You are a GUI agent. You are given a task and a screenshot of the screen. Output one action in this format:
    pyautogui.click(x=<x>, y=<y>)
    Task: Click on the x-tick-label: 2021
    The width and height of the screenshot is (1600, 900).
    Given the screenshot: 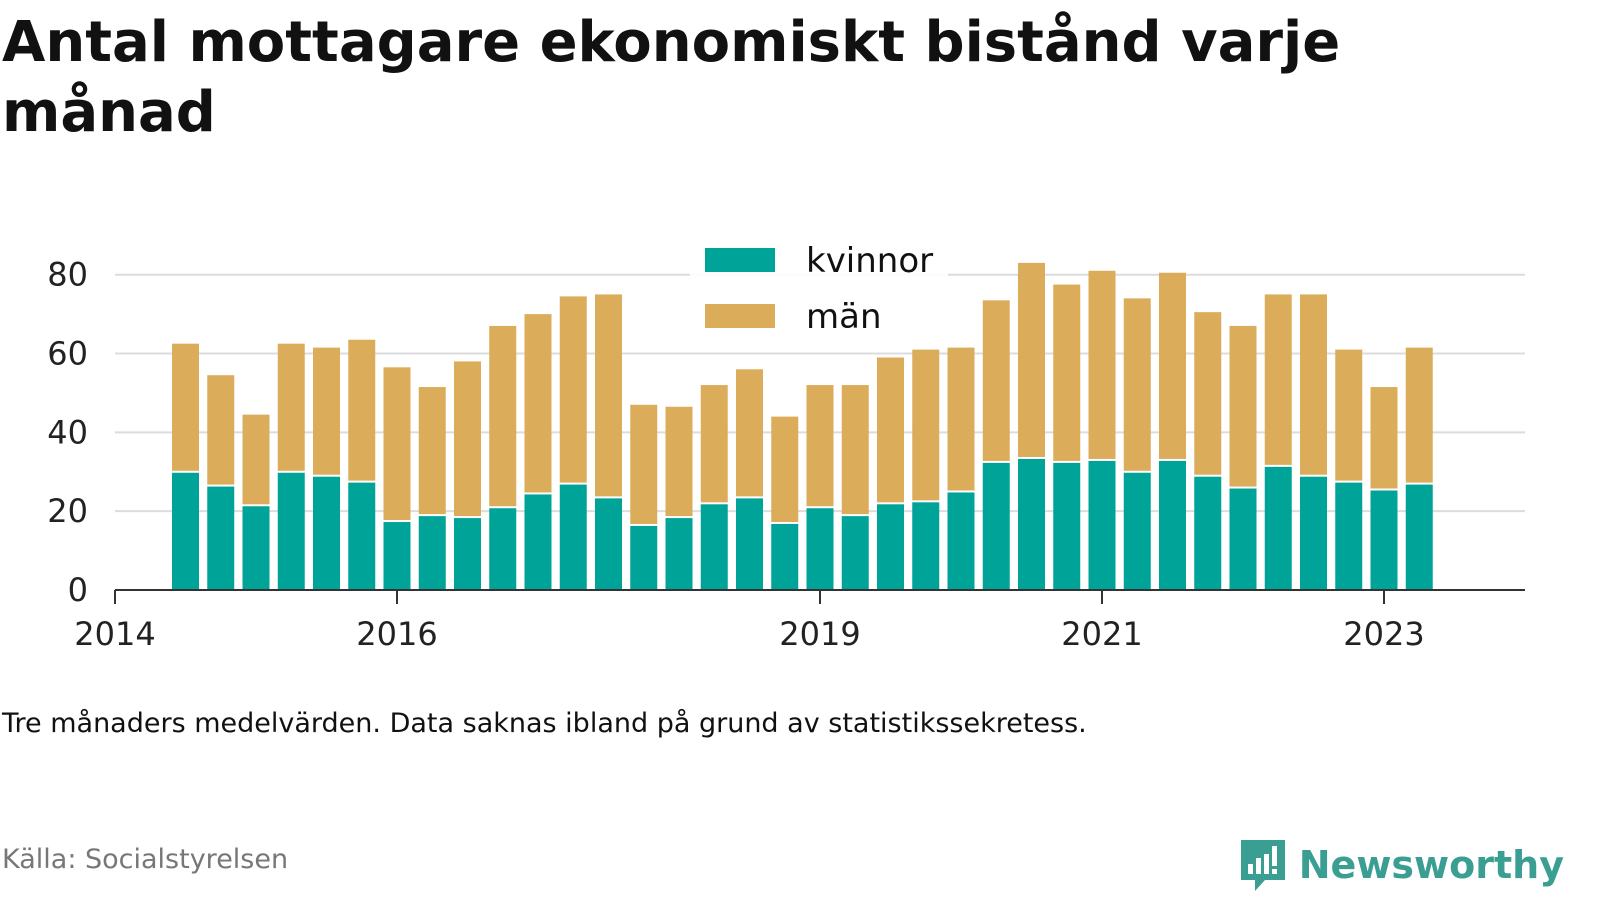 What is the action you would take?
    pyautogui.click(x=1101, y=634)
    